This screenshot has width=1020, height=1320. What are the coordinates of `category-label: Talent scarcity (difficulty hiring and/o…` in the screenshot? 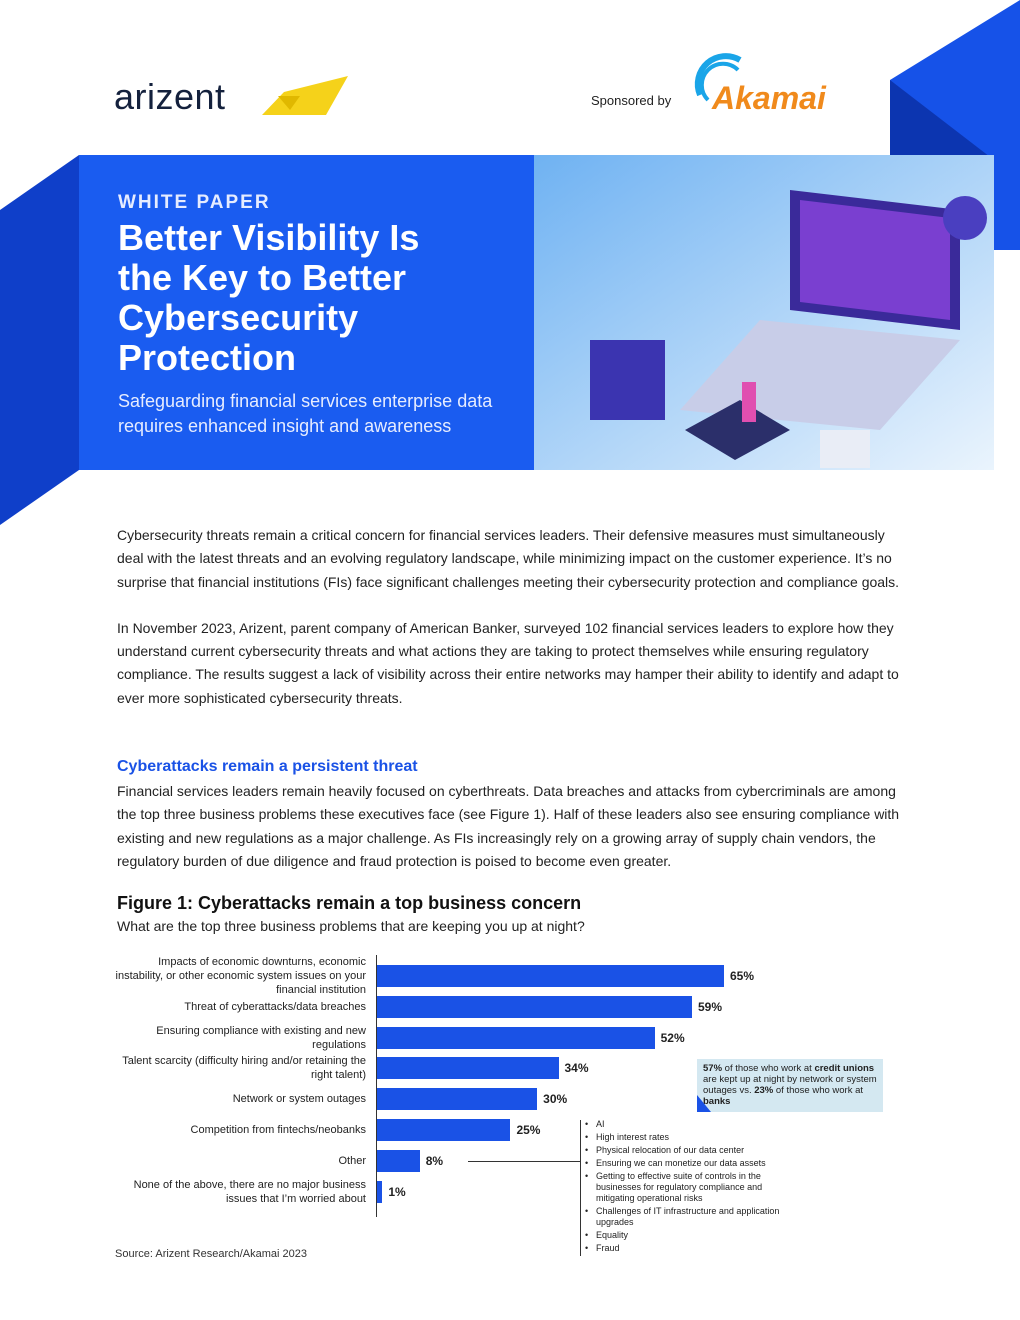 It's located at (244, 1068).